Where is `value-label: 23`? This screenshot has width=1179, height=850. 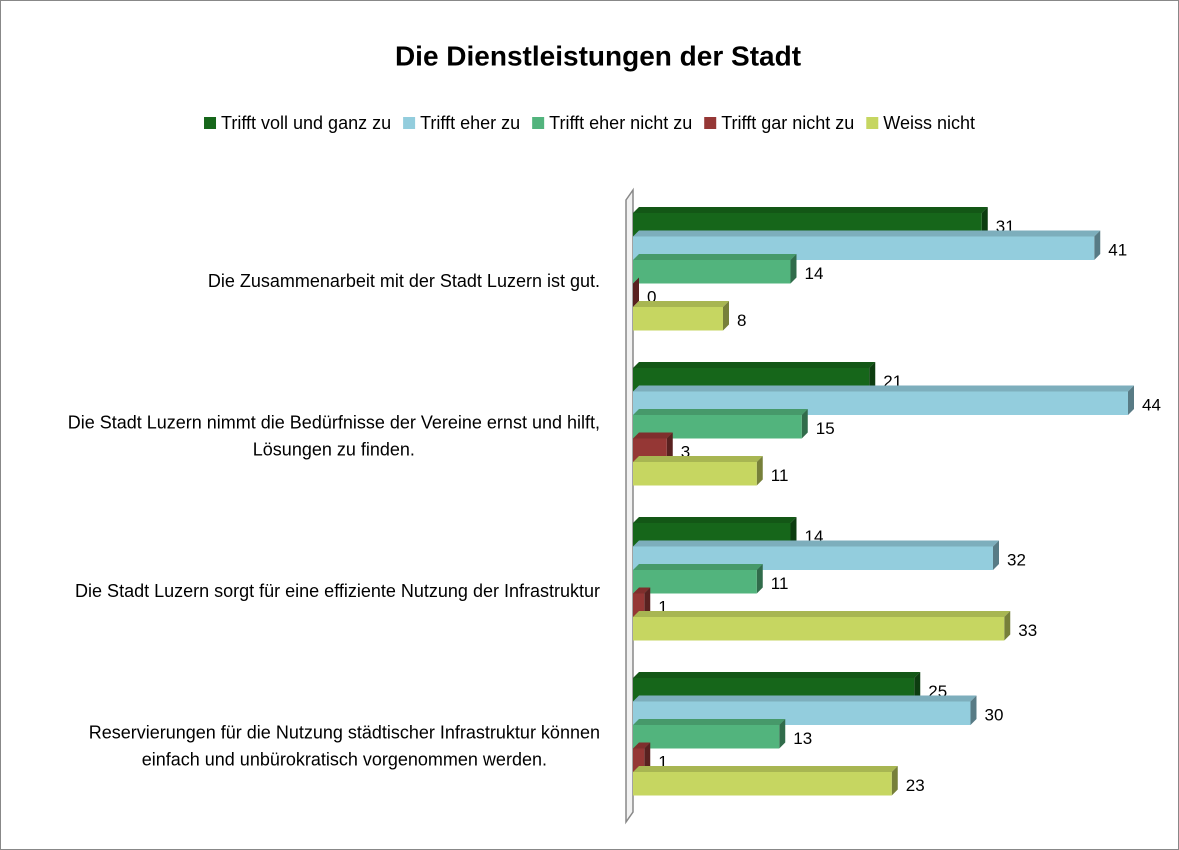 value-label: 23 is located at coordinates (915, 785).